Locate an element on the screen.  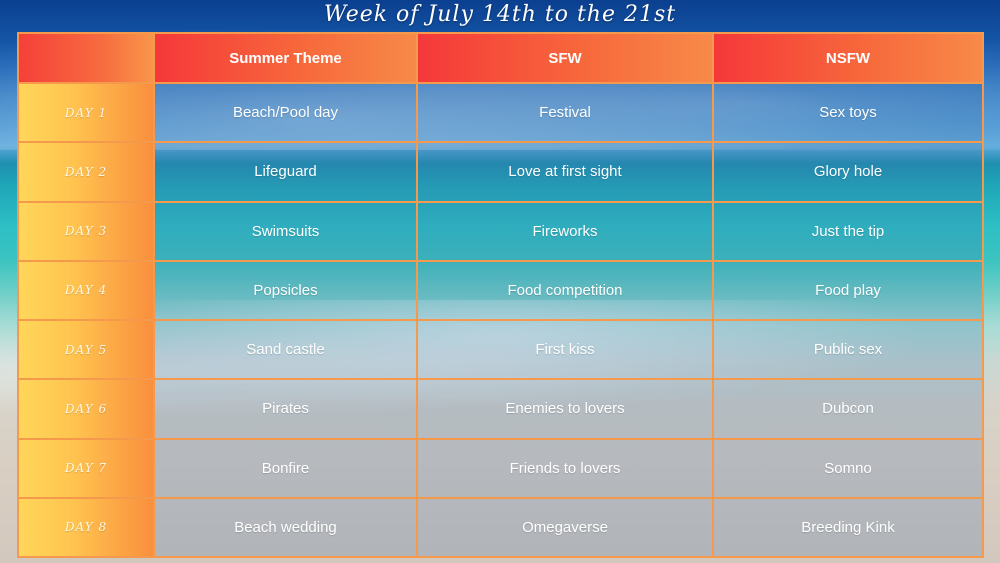
nsfw-cell: Public sex is located at coordinates (848, 349).